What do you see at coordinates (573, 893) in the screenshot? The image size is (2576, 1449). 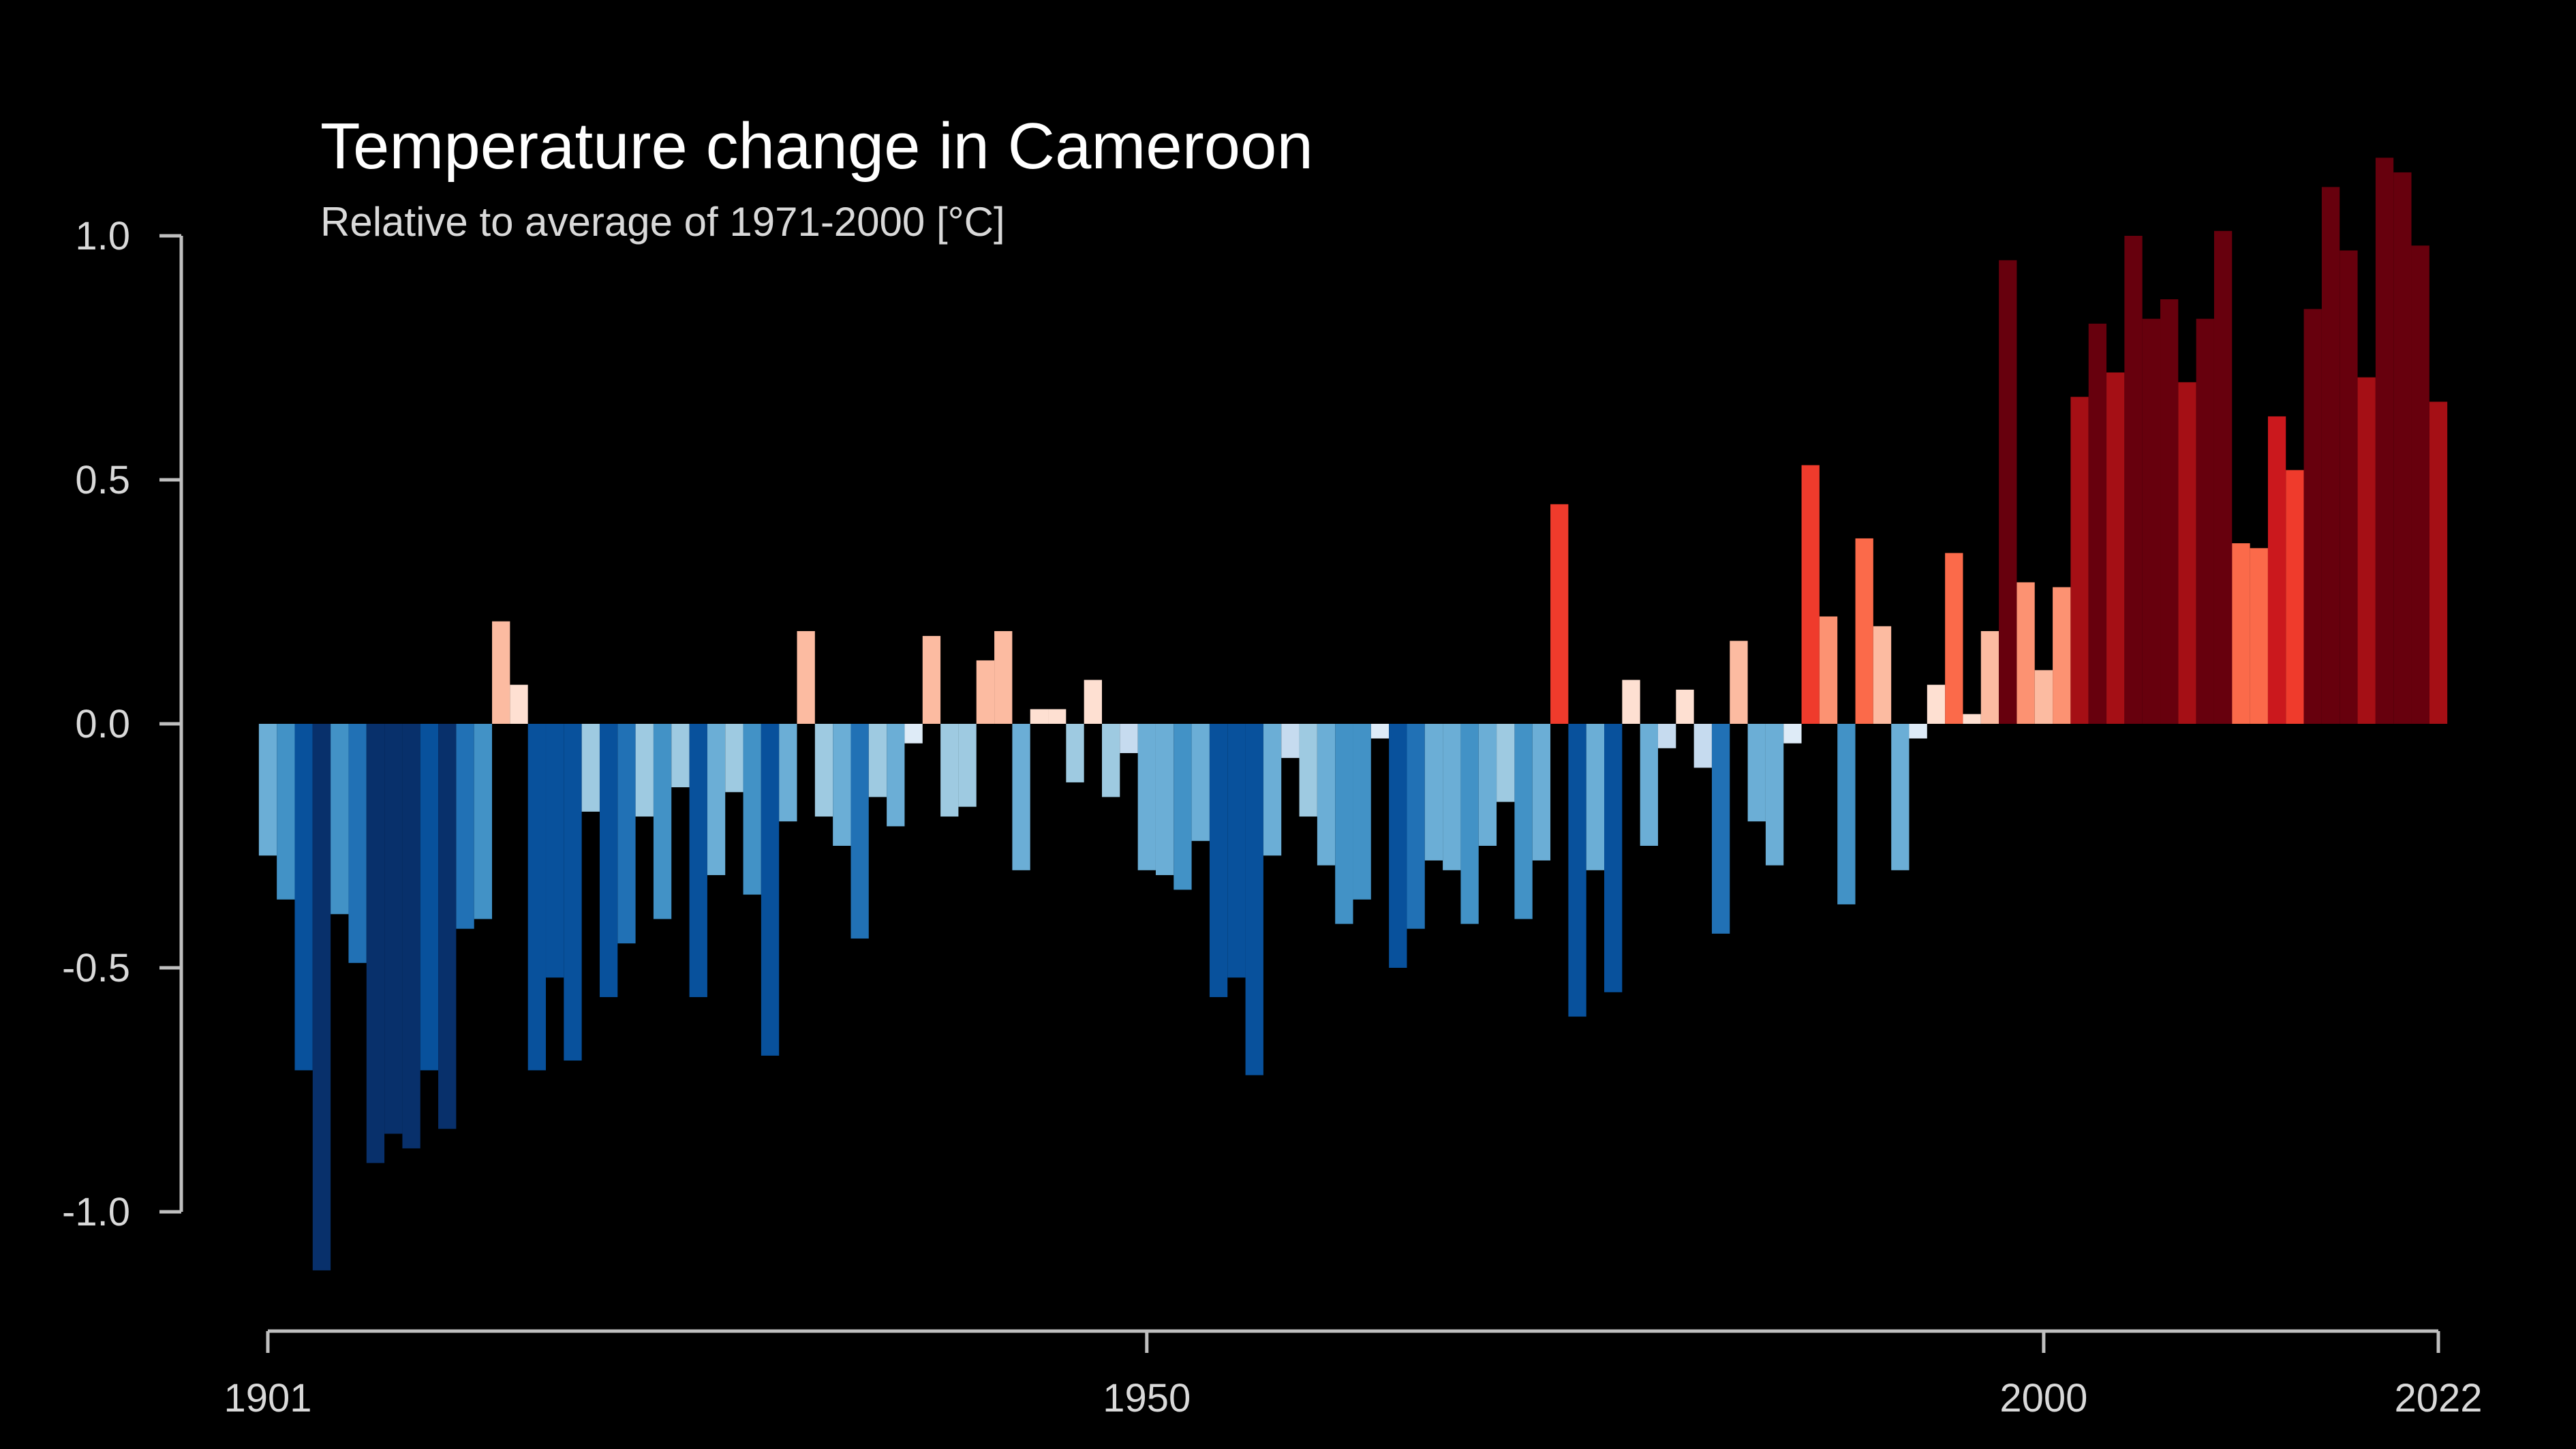 I see `bar-1918` at bounding box center [573, 893].